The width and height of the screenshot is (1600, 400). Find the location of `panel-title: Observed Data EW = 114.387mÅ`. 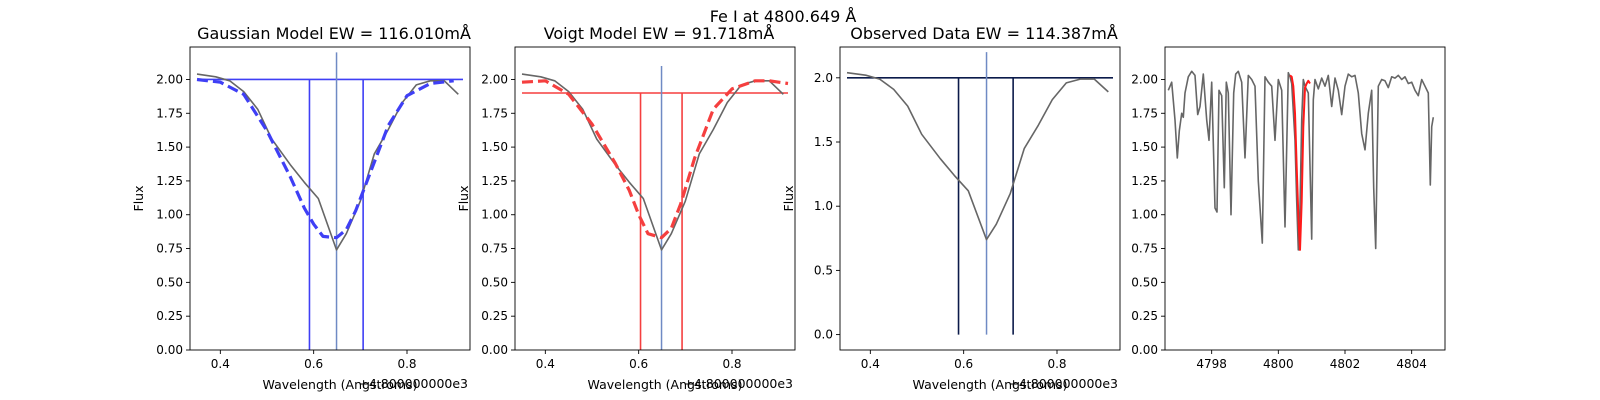

panel-title: Observed Data EW = 114.387mÅ is located at coordinates (984, 33).